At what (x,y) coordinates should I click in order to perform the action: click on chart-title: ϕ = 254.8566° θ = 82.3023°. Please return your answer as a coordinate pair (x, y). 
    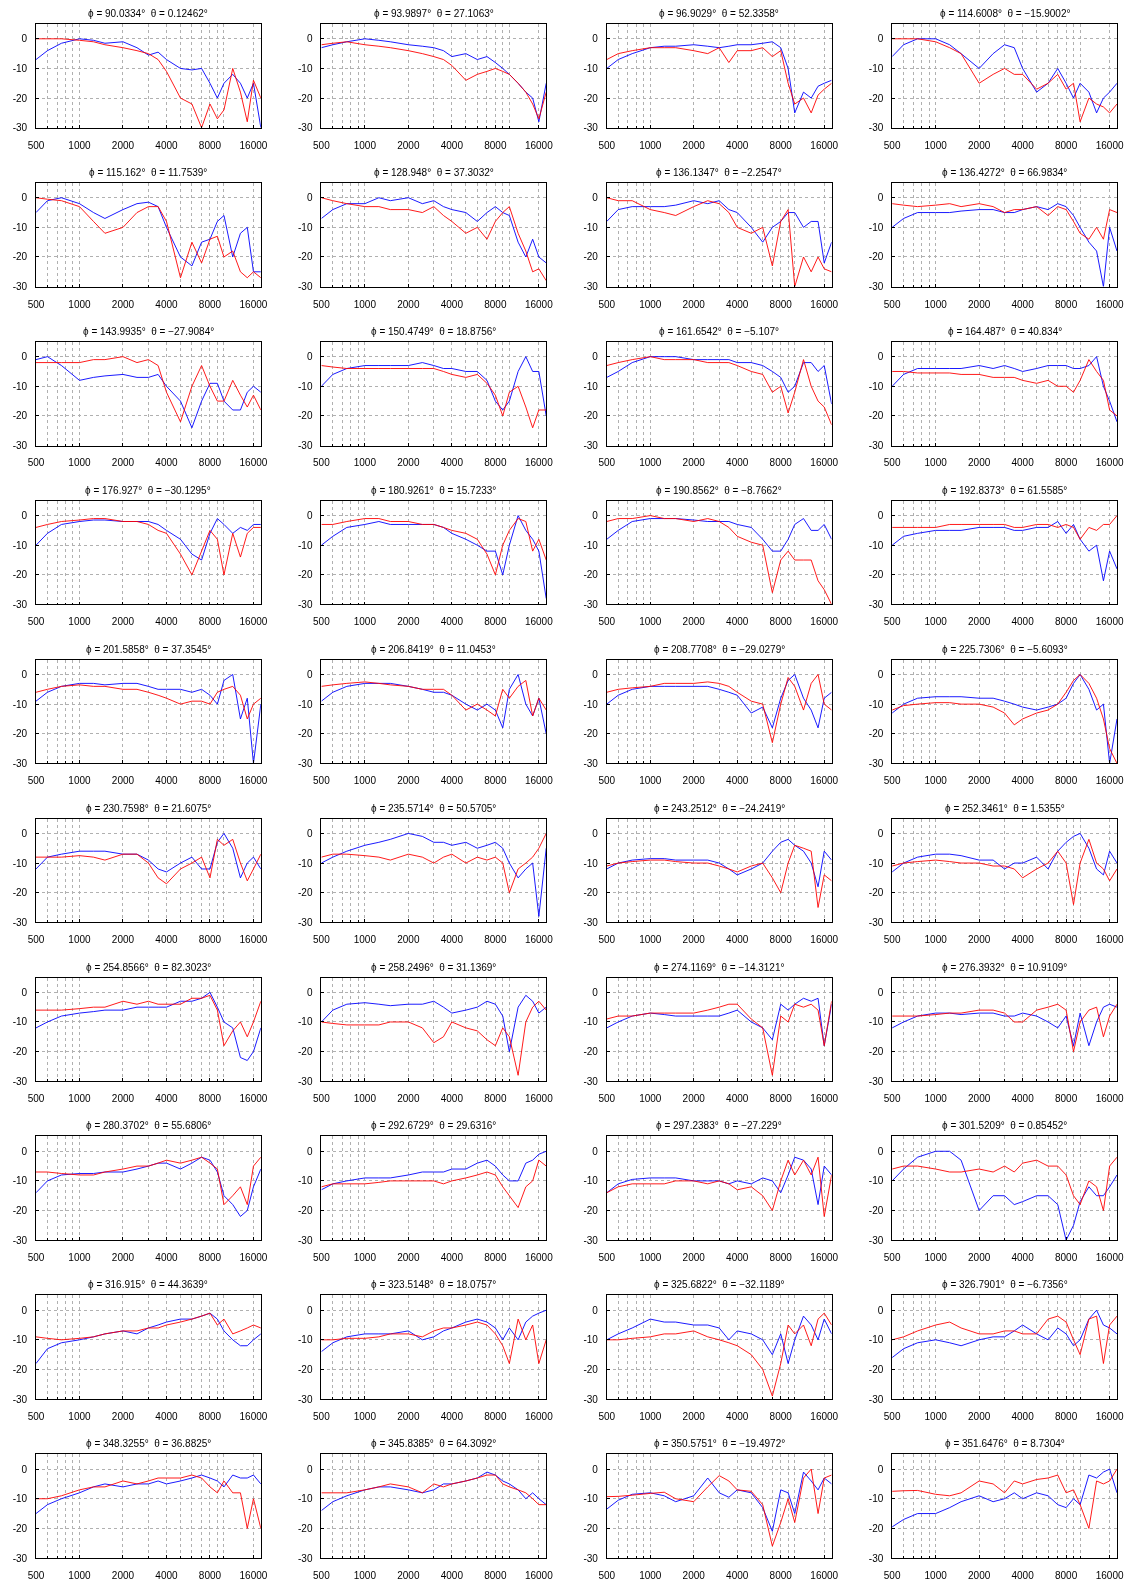
    Looking at the image, I should click on (149, 967).